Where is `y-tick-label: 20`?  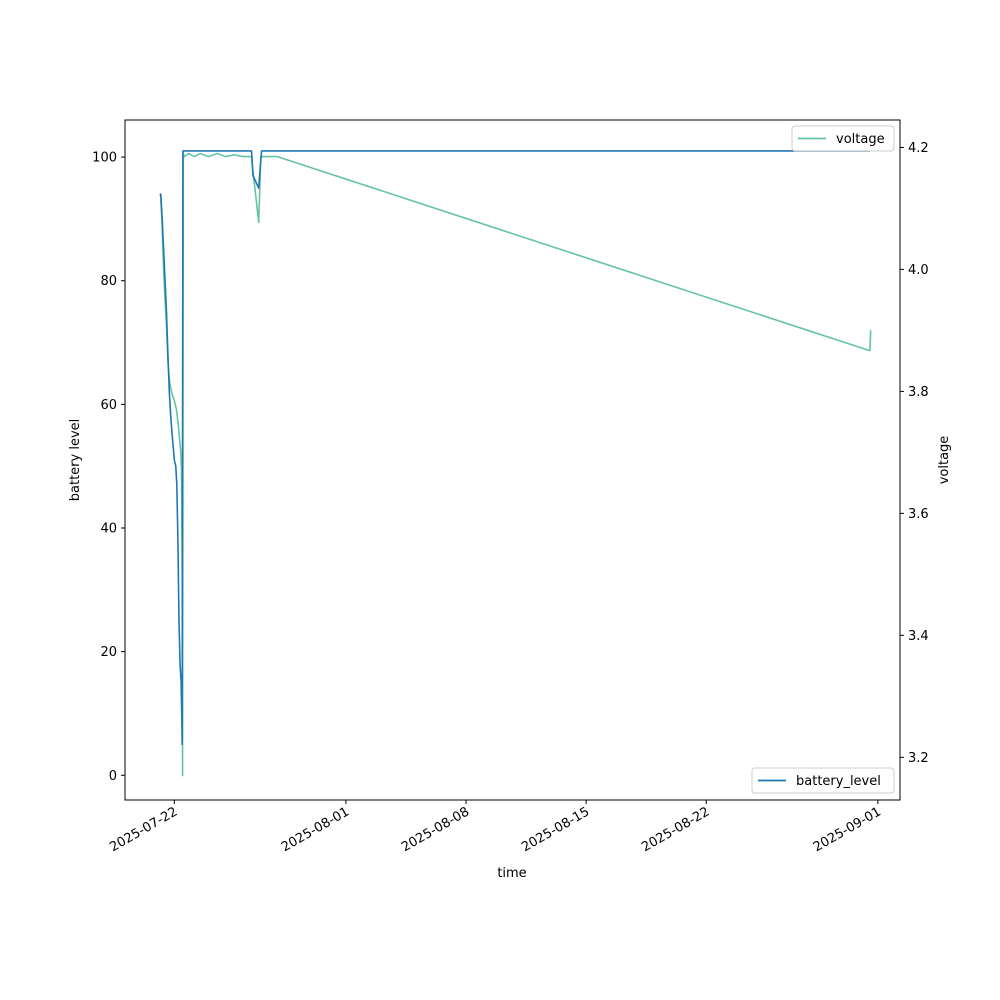
y-tick-label: 20 is located at coordinates (108, 652).